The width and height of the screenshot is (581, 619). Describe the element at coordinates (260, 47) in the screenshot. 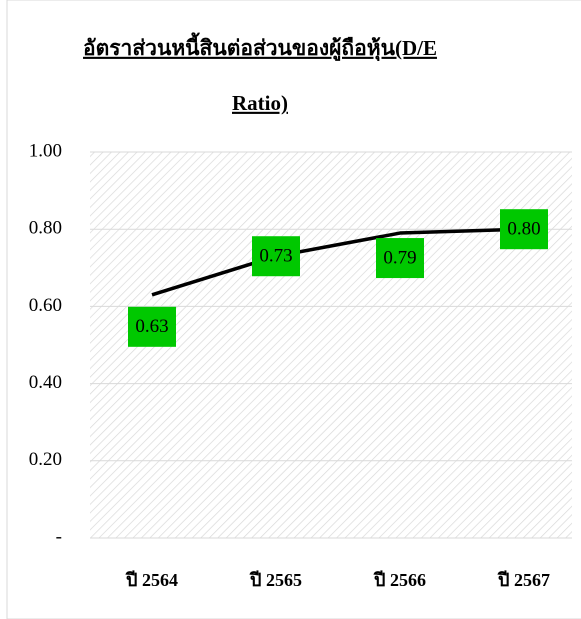

I see `chart-title: อัตราส่วนหนี้สินต่อส่วนของผู้ถือหุ้น(D/E` at that location.